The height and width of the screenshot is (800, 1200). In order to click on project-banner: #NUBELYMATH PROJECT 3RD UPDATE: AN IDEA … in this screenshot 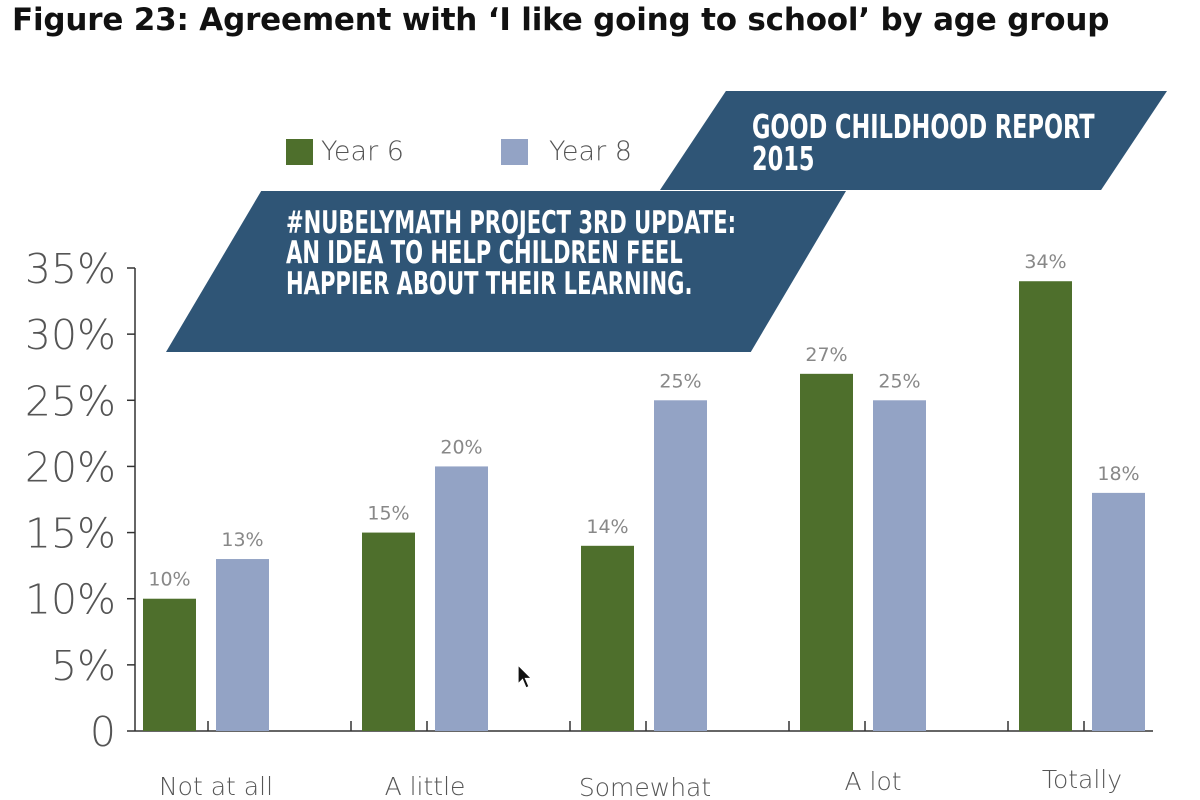, I will do `click(506, 271)`.